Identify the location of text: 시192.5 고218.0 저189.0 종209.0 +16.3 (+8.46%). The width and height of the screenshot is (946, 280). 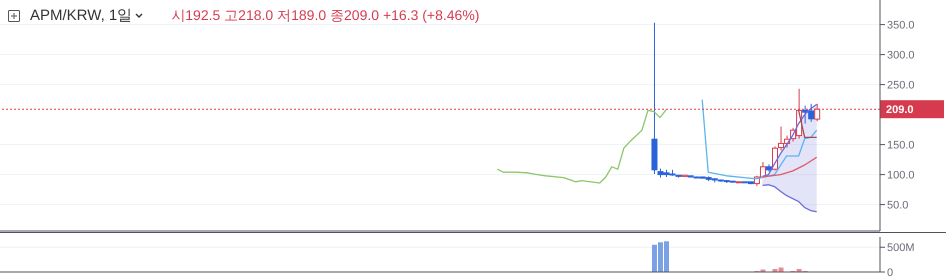
(325, 15).